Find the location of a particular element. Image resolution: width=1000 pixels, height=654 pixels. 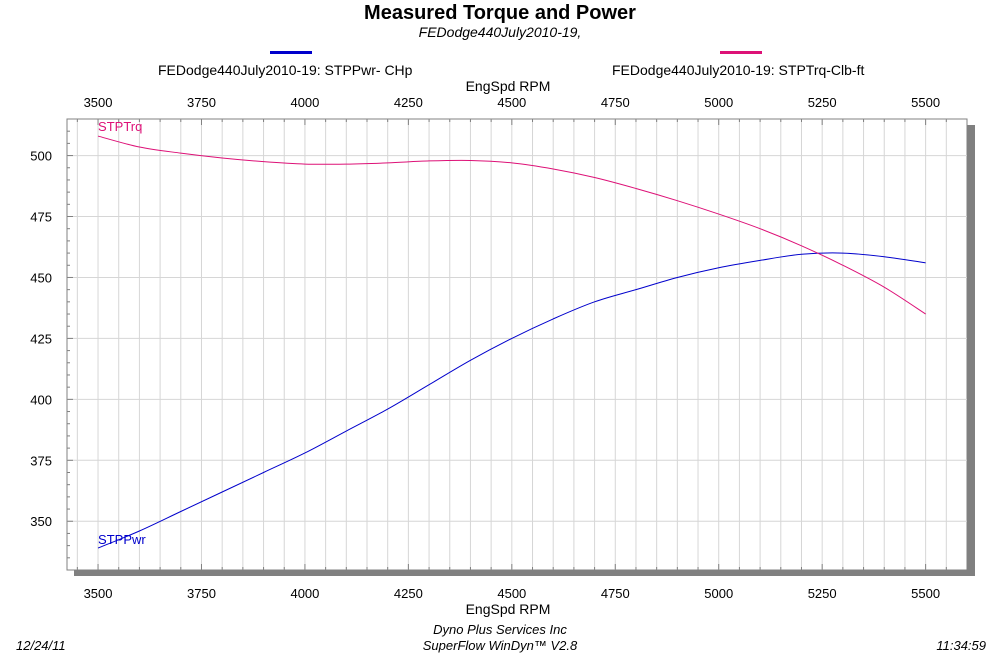

footer-software: SuperFlow WinDyn™ V2.8 is located at coordinates (500, 645).